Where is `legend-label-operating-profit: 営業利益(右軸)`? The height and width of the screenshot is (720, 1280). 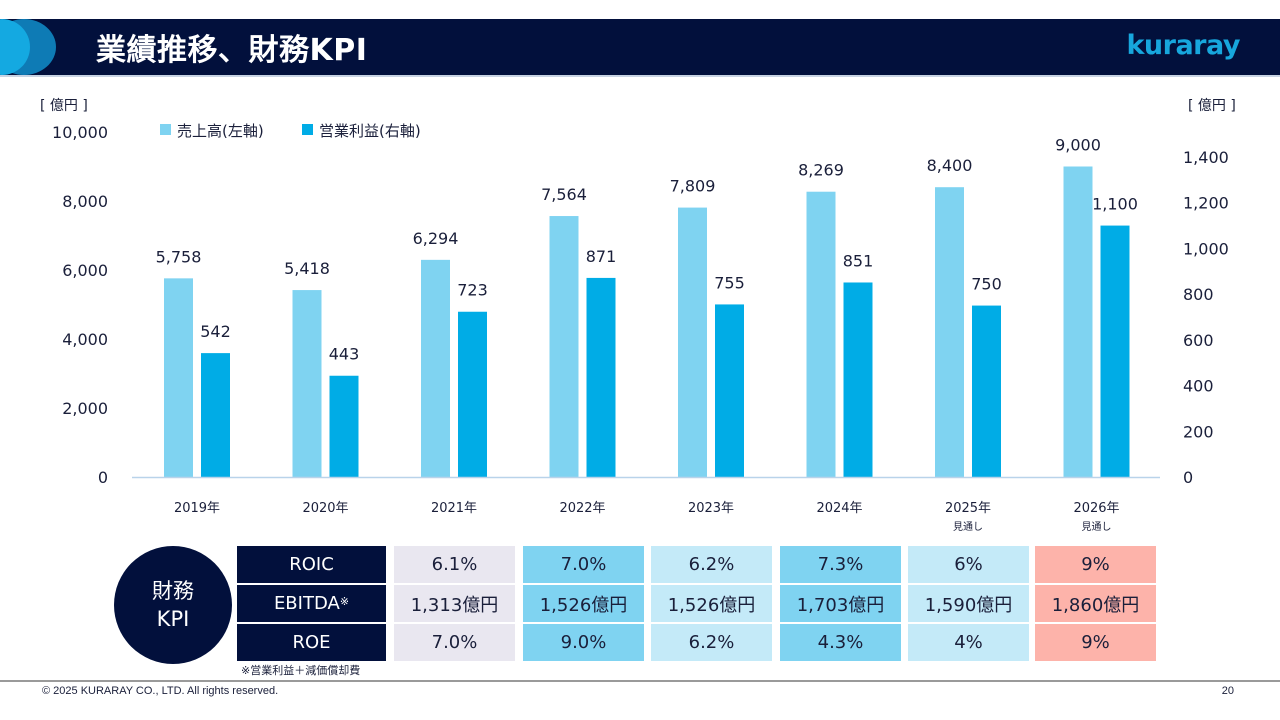 legend-label-operating-profit: 営業利益(右軸) is located at coordinates (370, 131).